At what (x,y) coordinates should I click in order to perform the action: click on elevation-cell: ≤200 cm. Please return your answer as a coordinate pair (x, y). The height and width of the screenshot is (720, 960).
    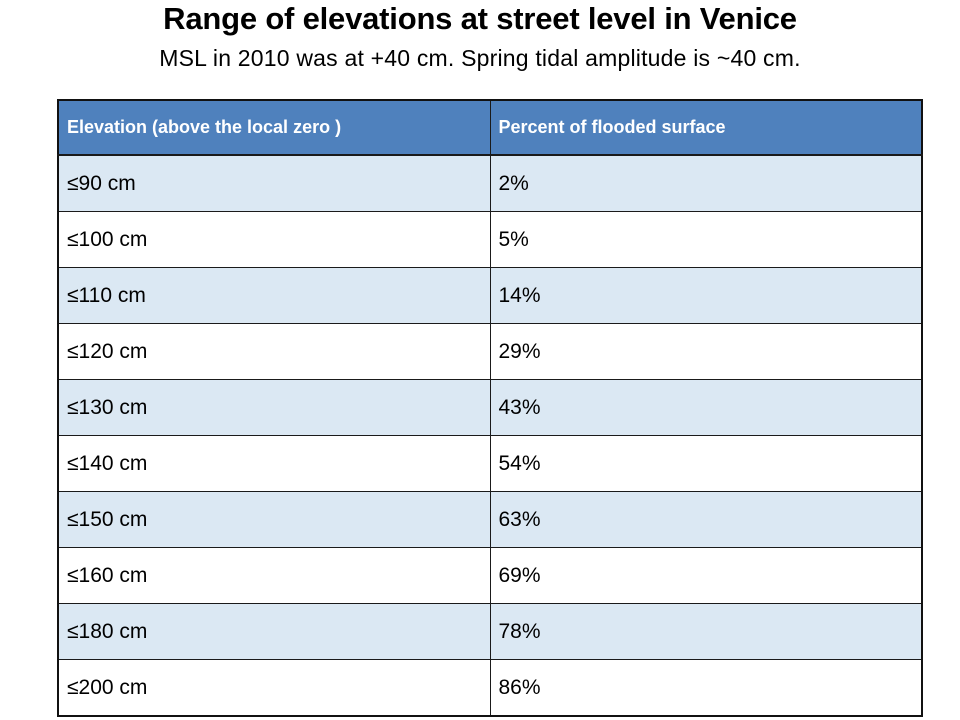
    Looking at the image, I should click on (274, 688).